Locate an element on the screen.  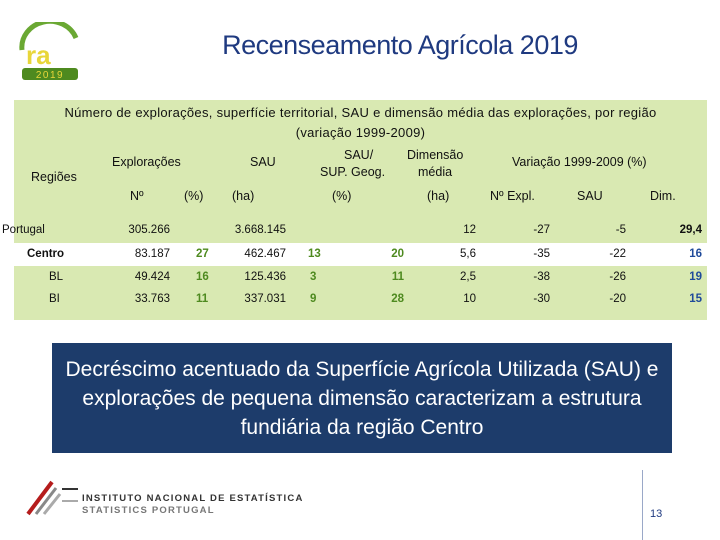
cell-n: 49.424 is located at coordinates (152, 277).